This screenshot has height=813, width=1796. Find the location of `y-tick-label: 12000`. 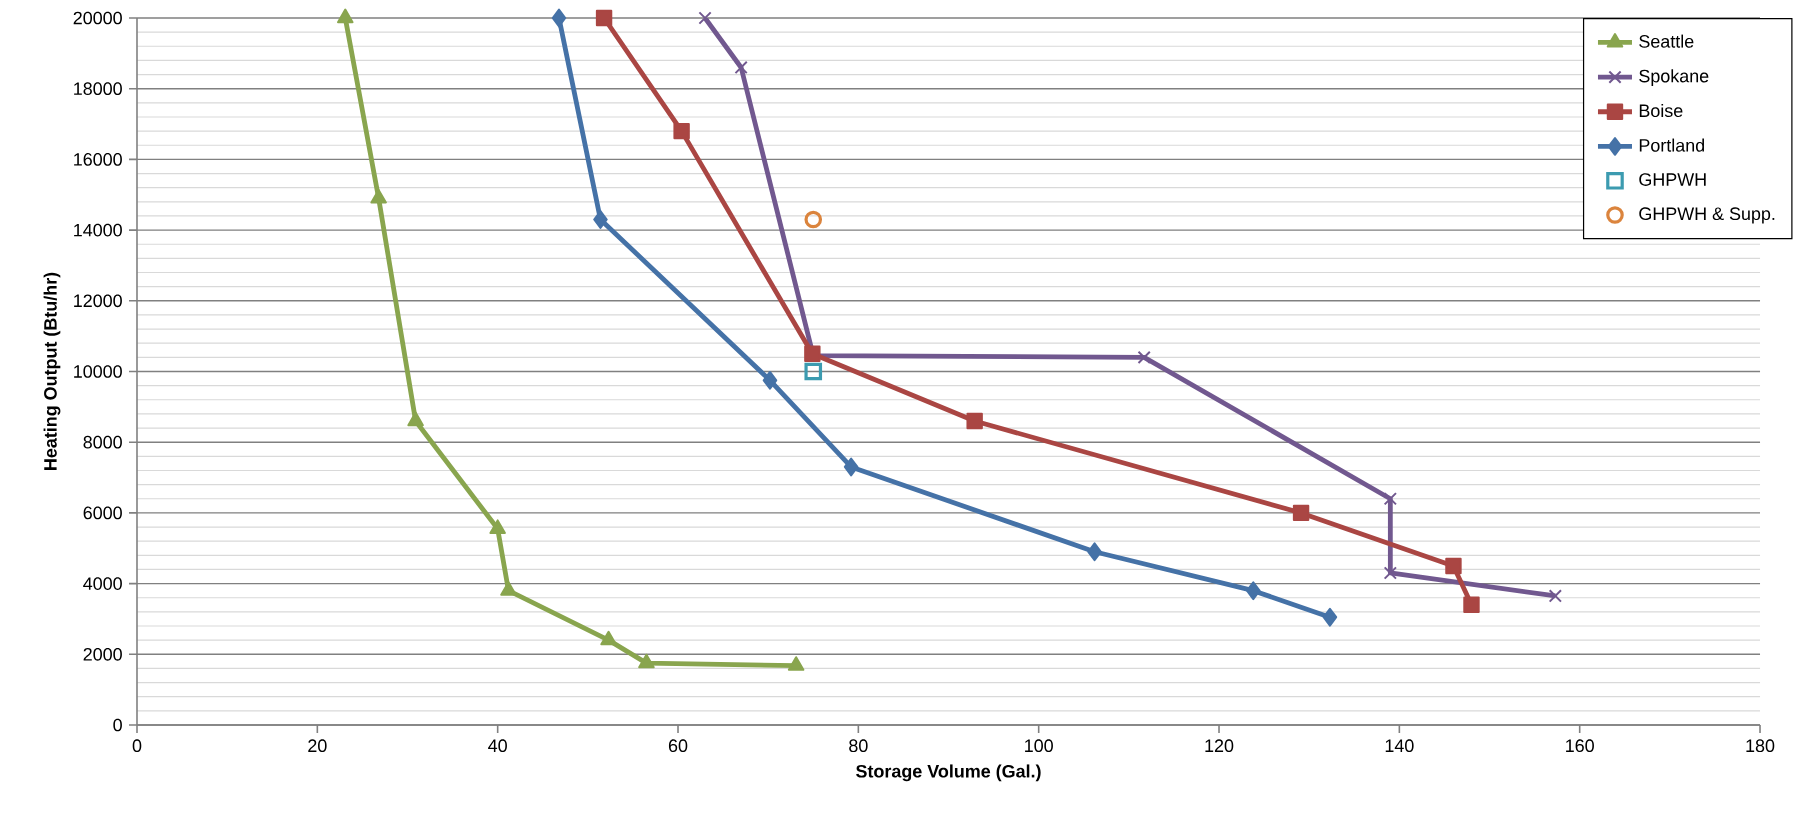

y-tick-label: 12000 is located at coordinates (98, 301).